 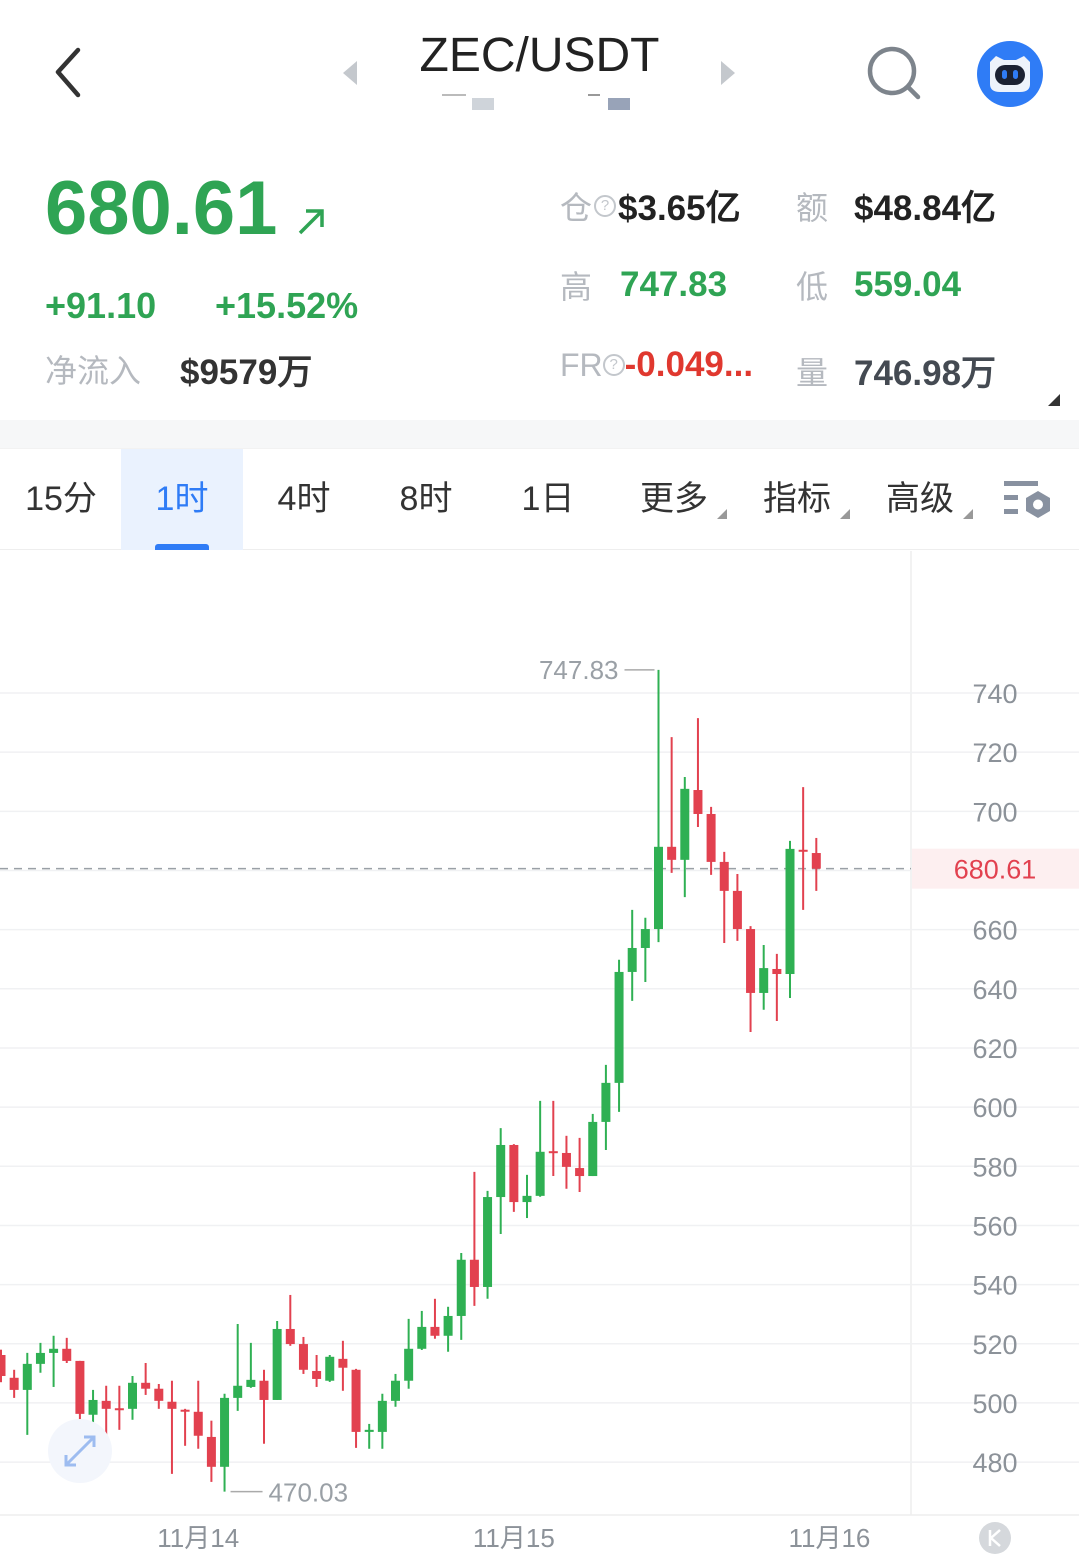 I want to click on stat-open-interest: 仓 ? $3.65亿, so click(x=650, y=205).